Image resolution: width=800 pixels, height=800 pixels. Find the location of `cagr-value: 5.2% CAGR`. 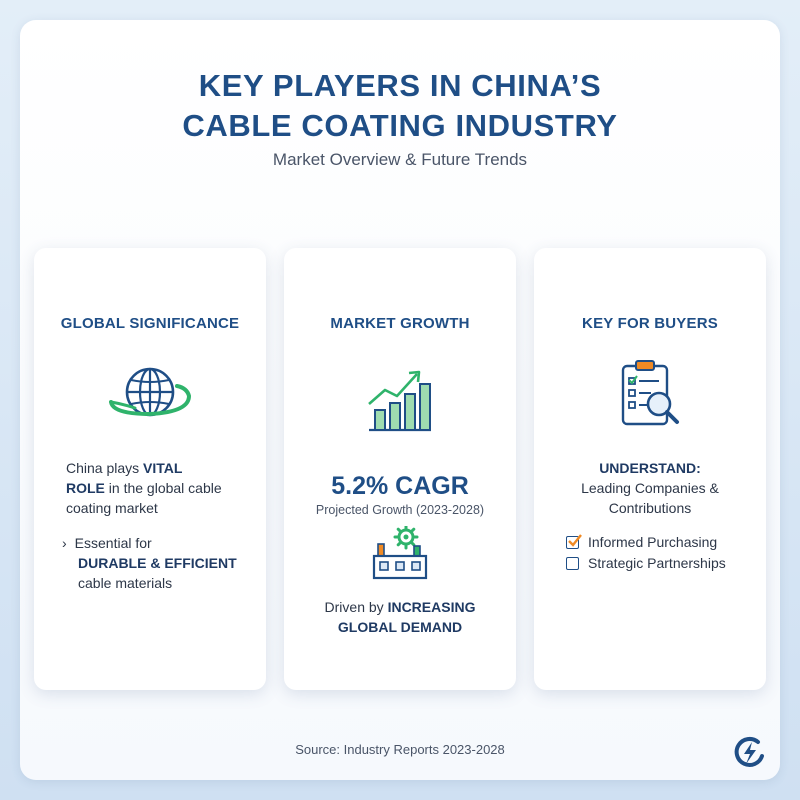

cagr-value: 5.2% CAGR is located at coordinates (400, 486).